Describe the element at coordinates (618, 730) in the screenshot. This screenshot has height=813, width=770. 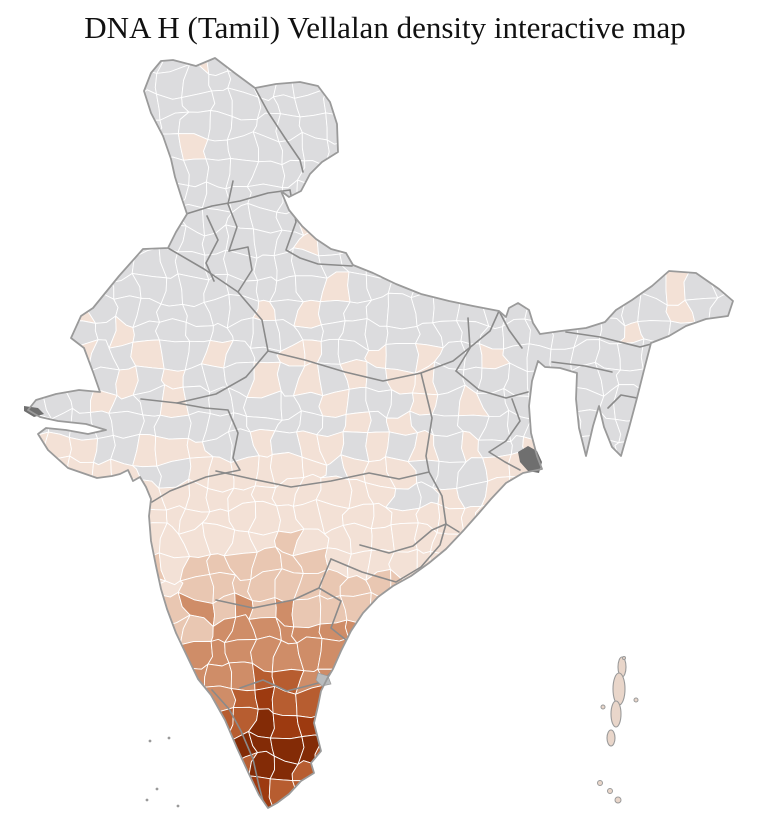
I see `andaman-nicobar-islands` at that location.